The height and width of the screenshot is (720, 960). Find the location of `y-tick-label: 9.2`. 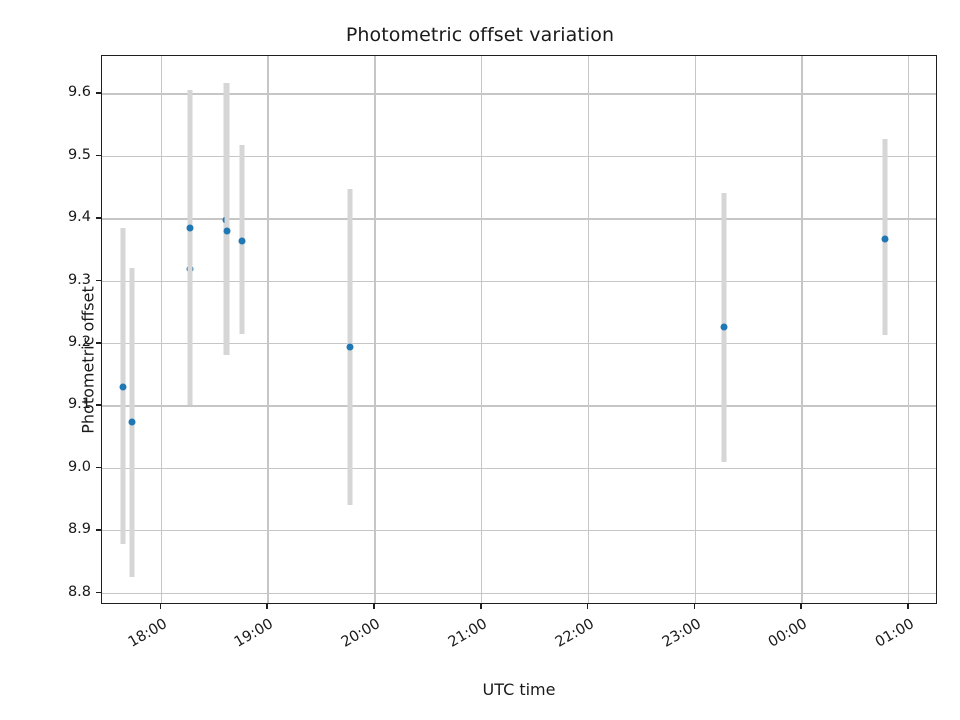

y-tick-label: 9.2 is located at coordinates (79, 341).